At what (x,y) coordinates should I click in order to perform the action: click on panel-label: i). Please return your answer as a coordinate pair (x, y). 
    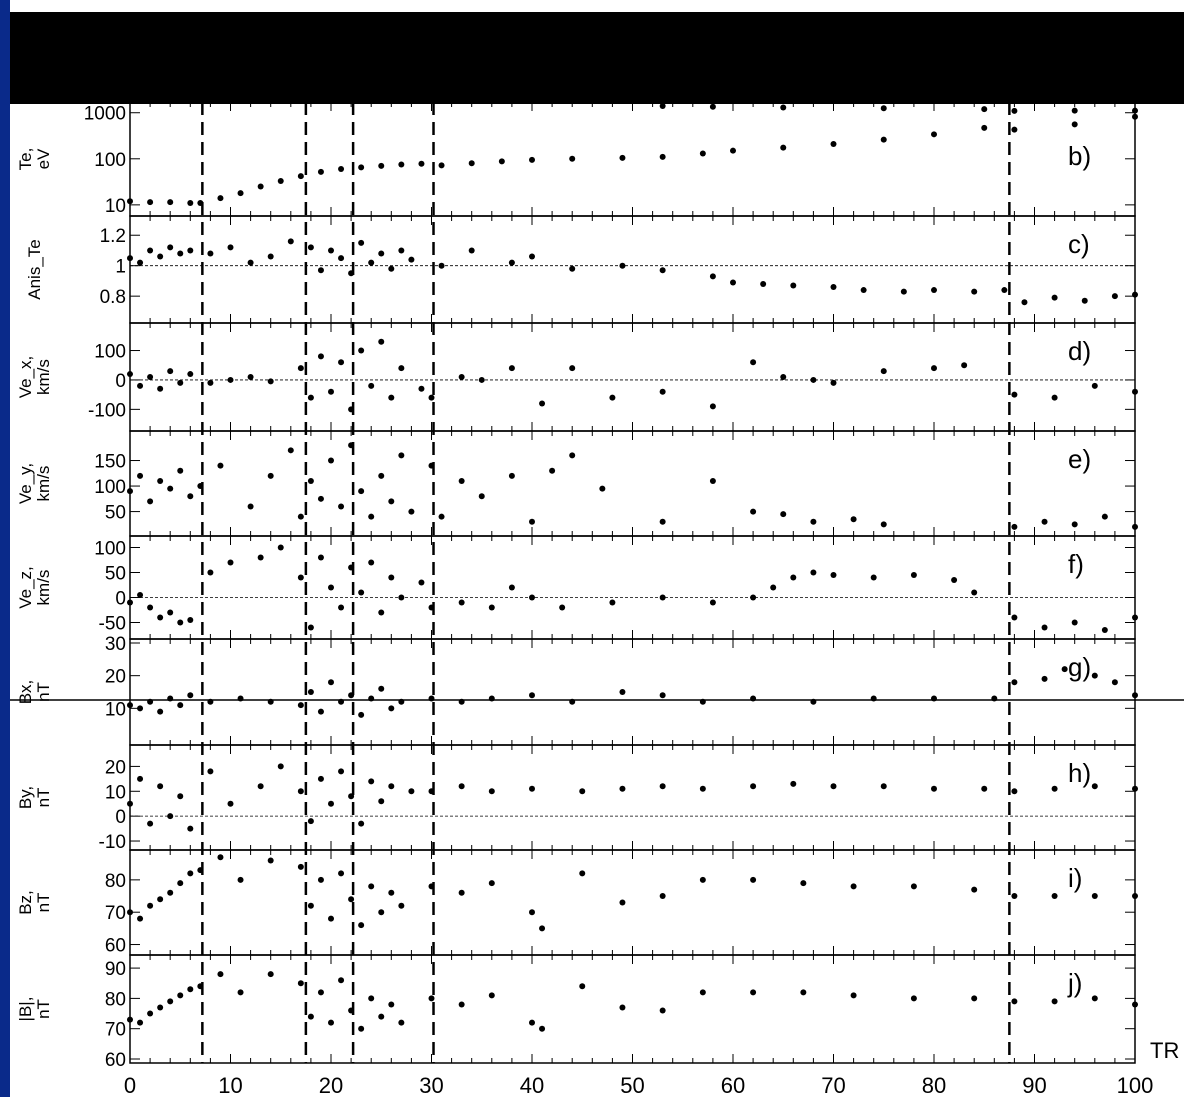
    Looking at the image, I should click on (1075, 878).